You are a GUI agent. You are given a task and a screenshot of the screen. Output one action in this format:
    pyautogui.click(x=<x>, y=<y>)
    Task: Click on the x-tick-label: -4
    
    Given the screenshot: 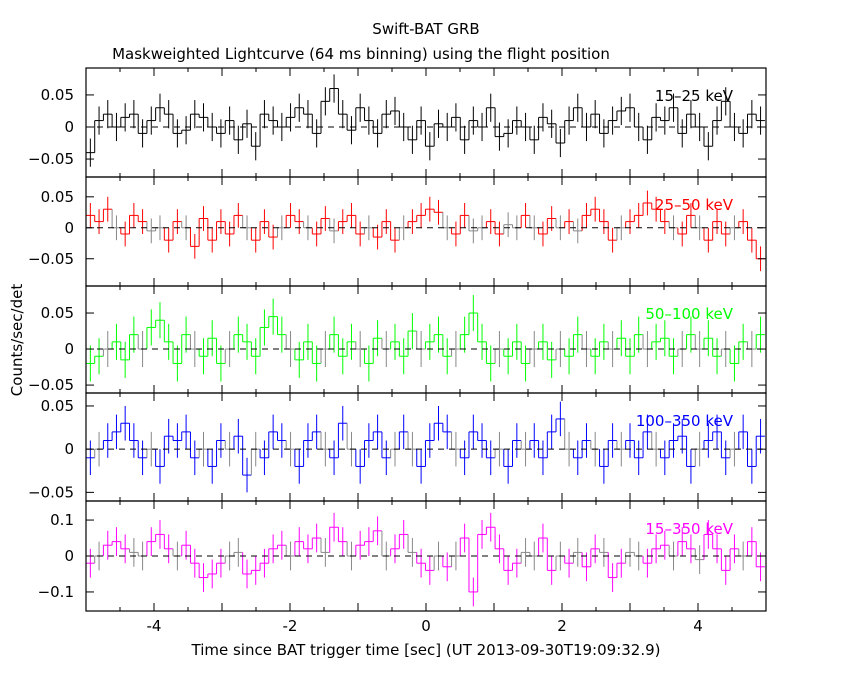 What is the action you would take?
    pyautogui.click(x=154, y=626)
    